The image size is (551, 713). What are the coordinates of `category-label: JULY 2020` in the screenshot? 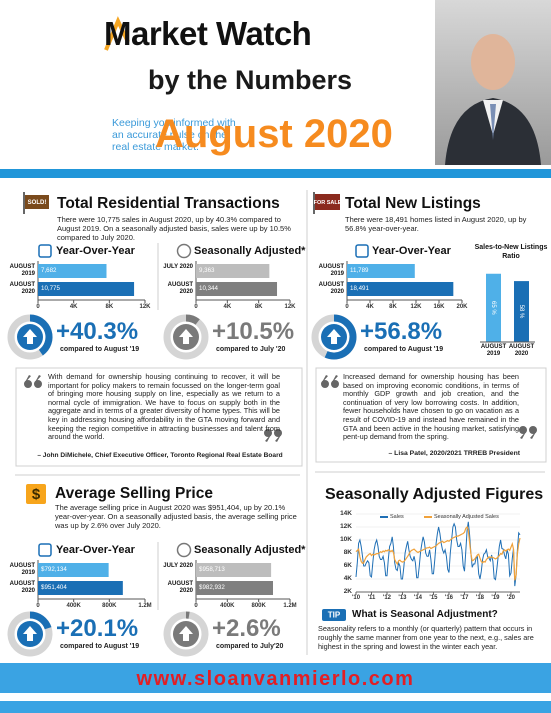 It's located at (178, 565).